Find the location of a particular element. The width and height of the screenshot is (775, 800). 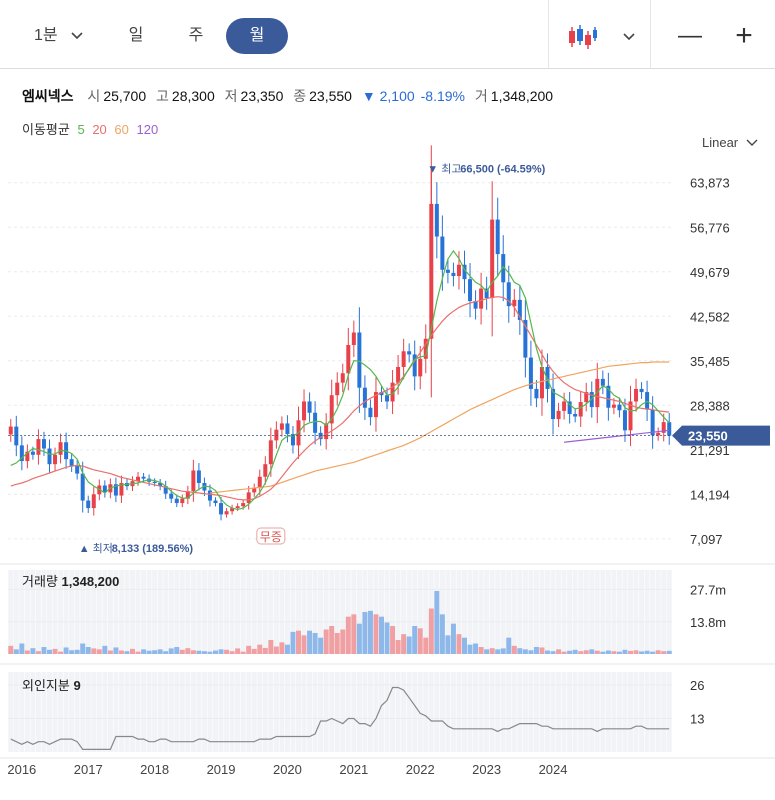

scale-mode-label: Linear is located at coordinates (720, 142).